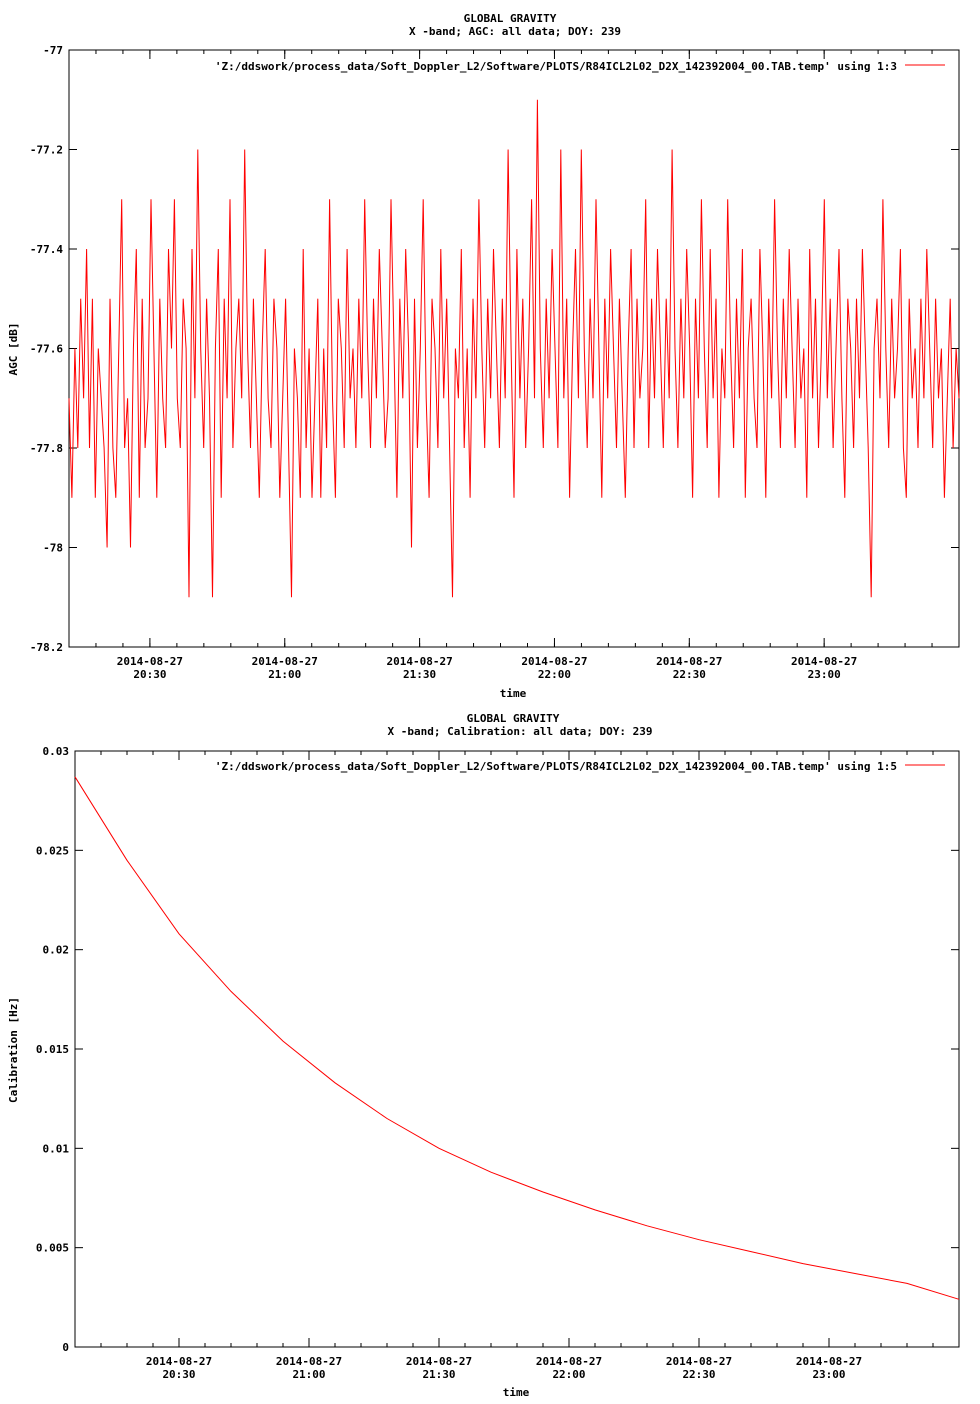 Image resolution: width=980 pixels, height=1404 pixels. Describe the element at coordinates (516, 1392) in the screenshot. I see `calibration-x-axis-label: time` at that location.